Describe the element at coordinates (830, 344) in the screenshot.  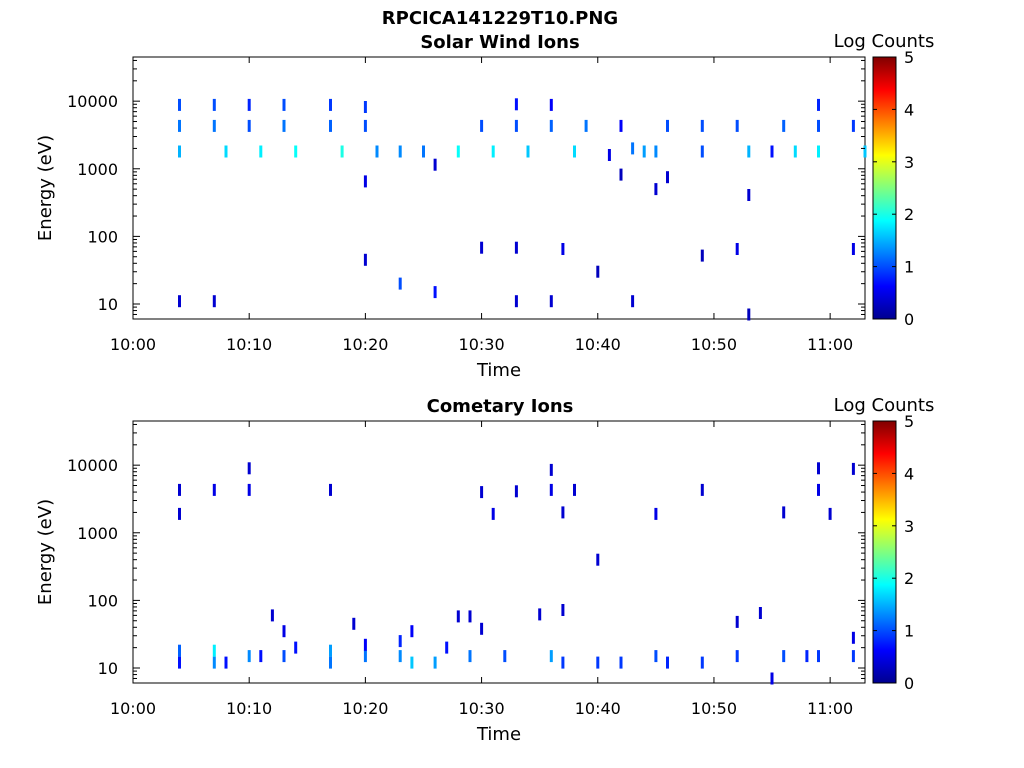
I see `x-tick-label: 11:00` at that location.